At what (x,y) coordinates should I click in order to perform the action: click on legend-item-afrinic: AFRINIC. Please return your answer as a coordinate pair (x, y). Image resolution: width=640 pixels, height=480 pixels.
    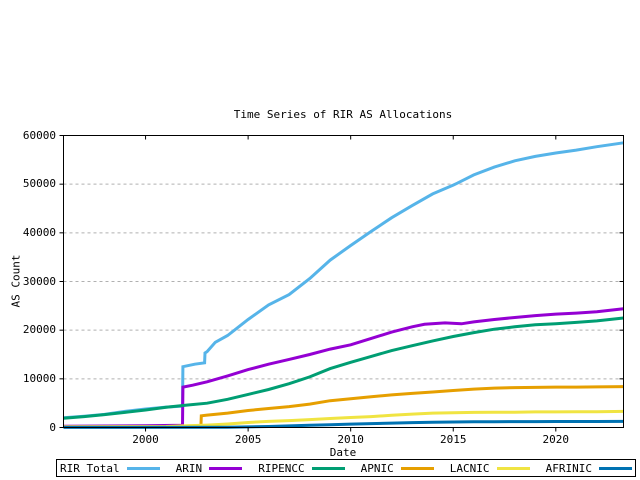
    Looking at the image, I should click on (589, 468).